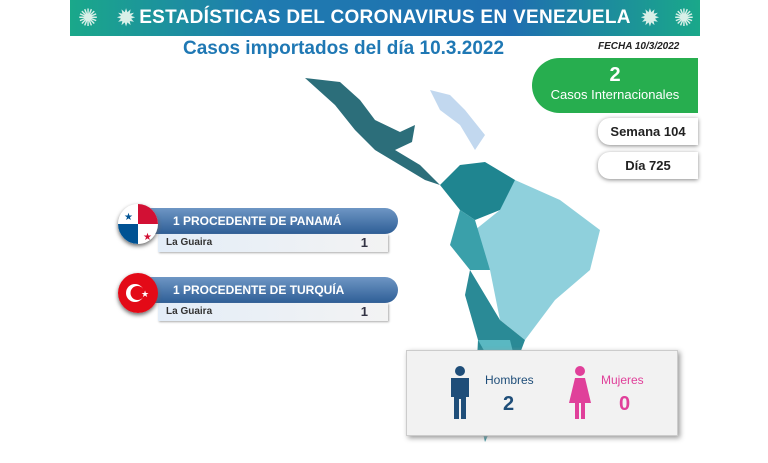 The width and height of the screenshot is (768, 463). Describe the element at coordinates (344, 48) in the screenshot. I see `subtitle: Casos importados del día 10.3.2022` at that location.